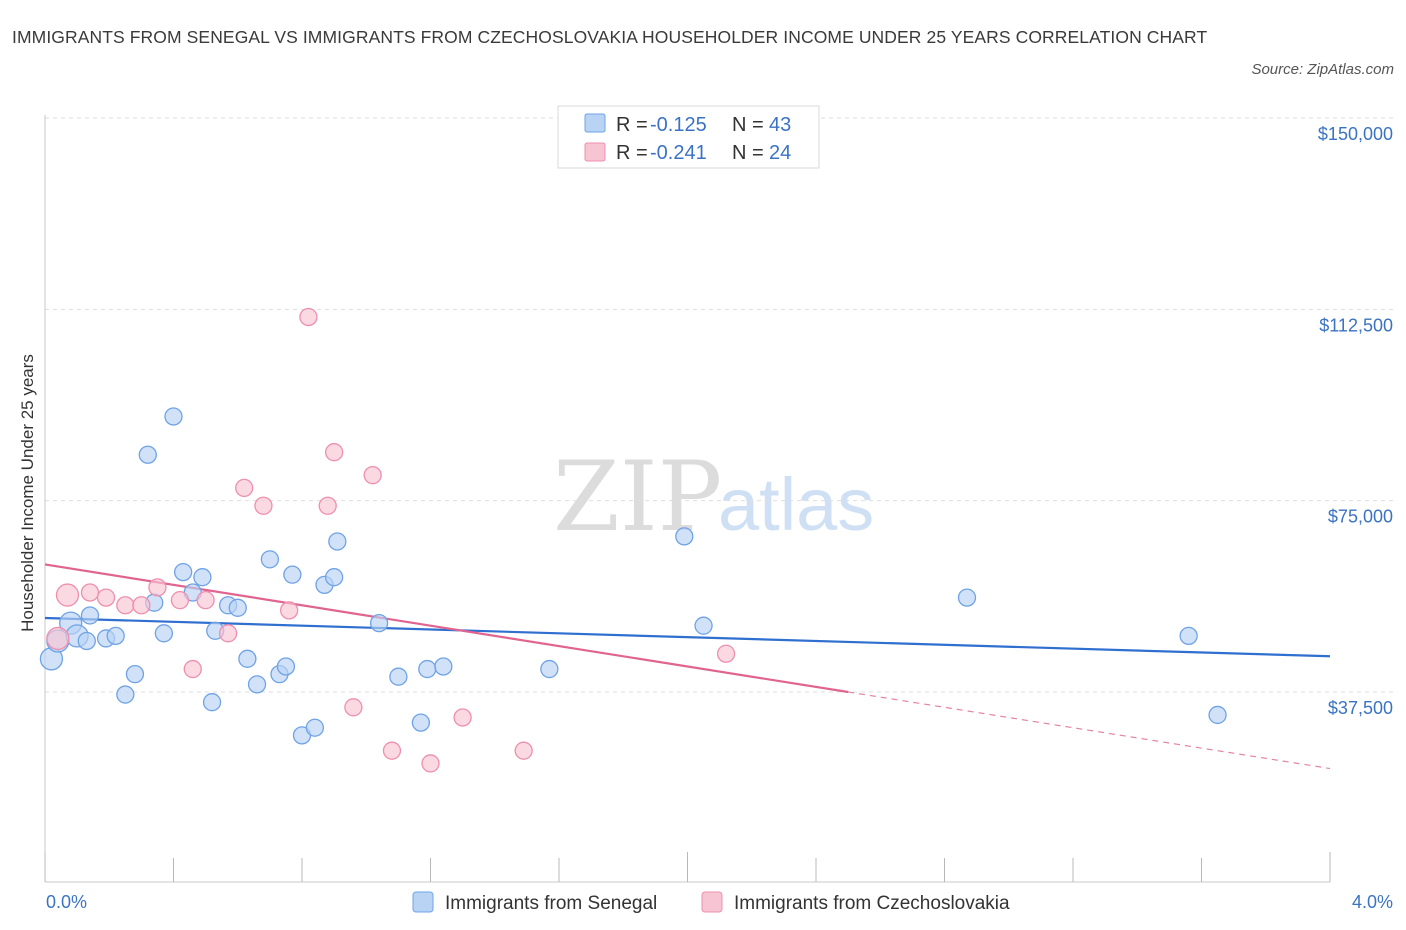  I want to click on chart-source: Source: ZipAtlas.com, so click(1322, 69).